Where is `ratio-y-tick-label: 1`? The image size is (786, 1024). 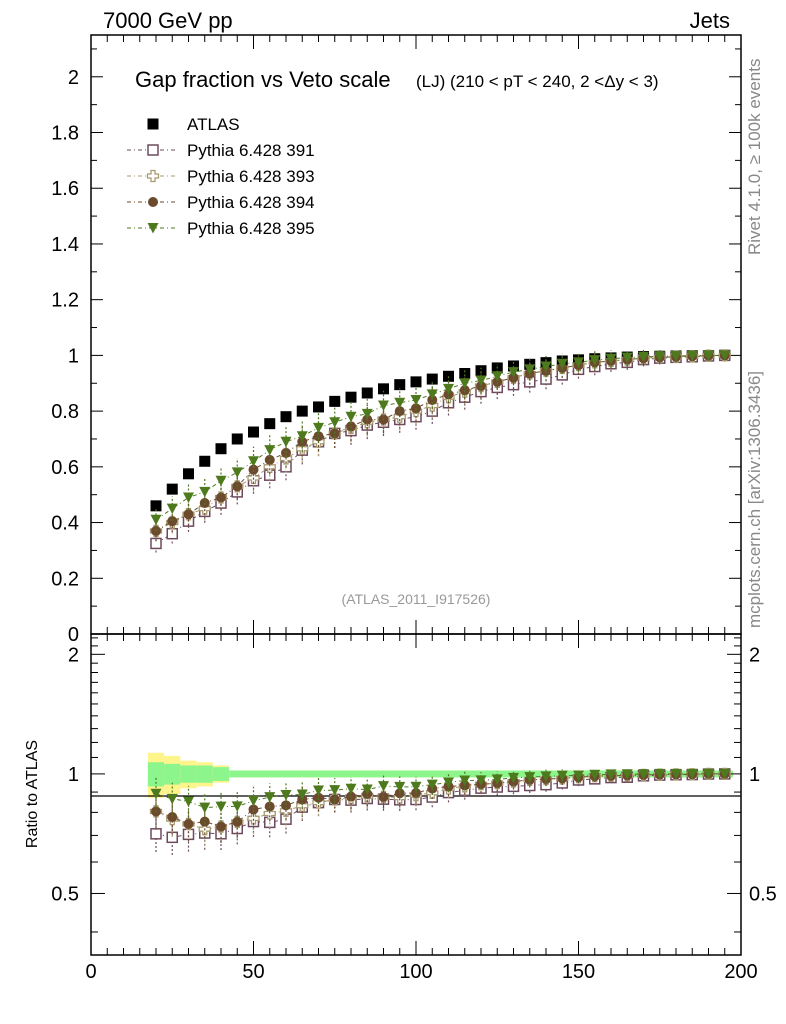
ratio-y-tick-label: 1 is located at coordinates (73, 775).